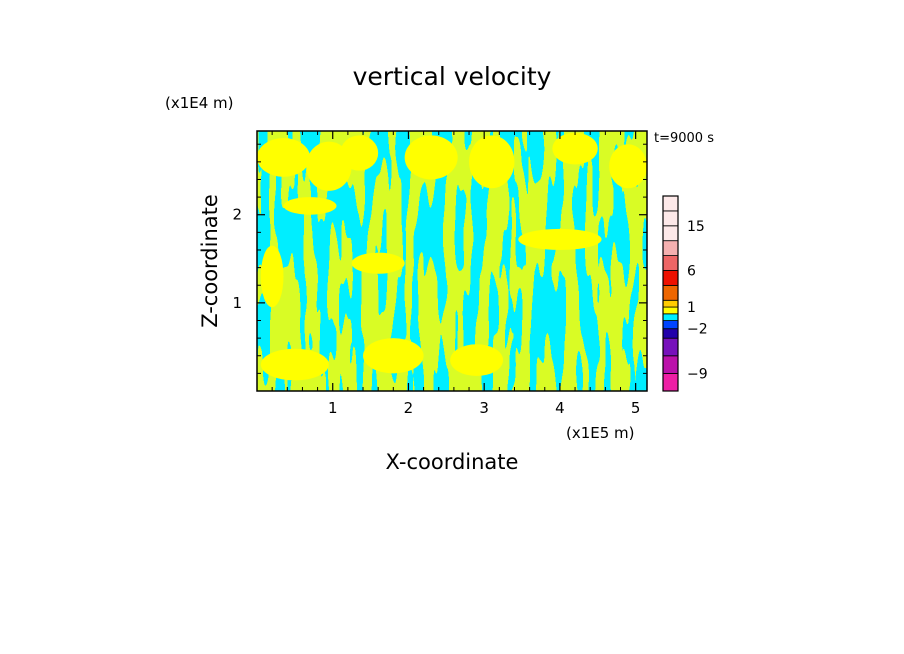 This screenshot has width=904, height=654. Describe the element at coordinates (685, 293) in the screenshot. I see `colorbar: 15 6 1 −2 −9` at that location.